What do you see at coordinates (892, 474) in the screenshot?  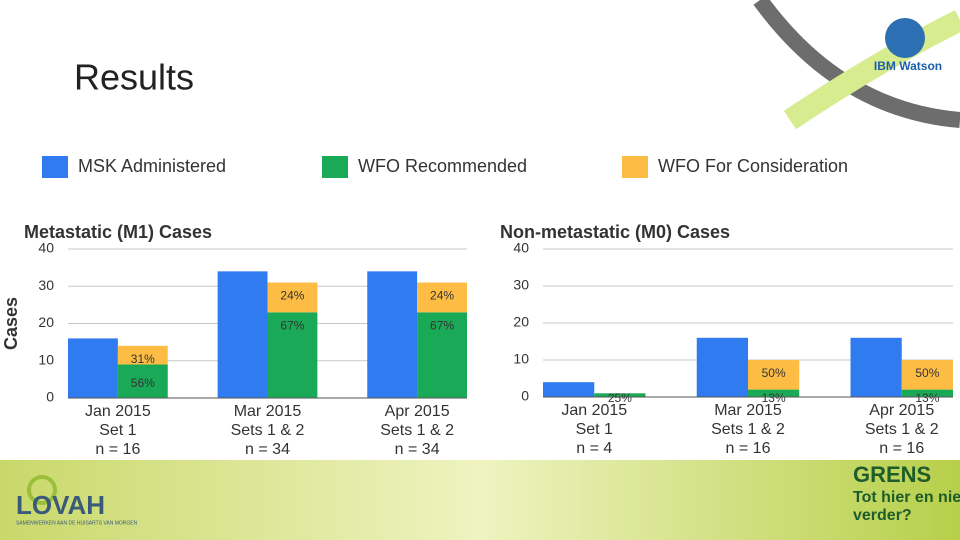 I see `logo-text: GRENS` at bounding box center [892, 474].